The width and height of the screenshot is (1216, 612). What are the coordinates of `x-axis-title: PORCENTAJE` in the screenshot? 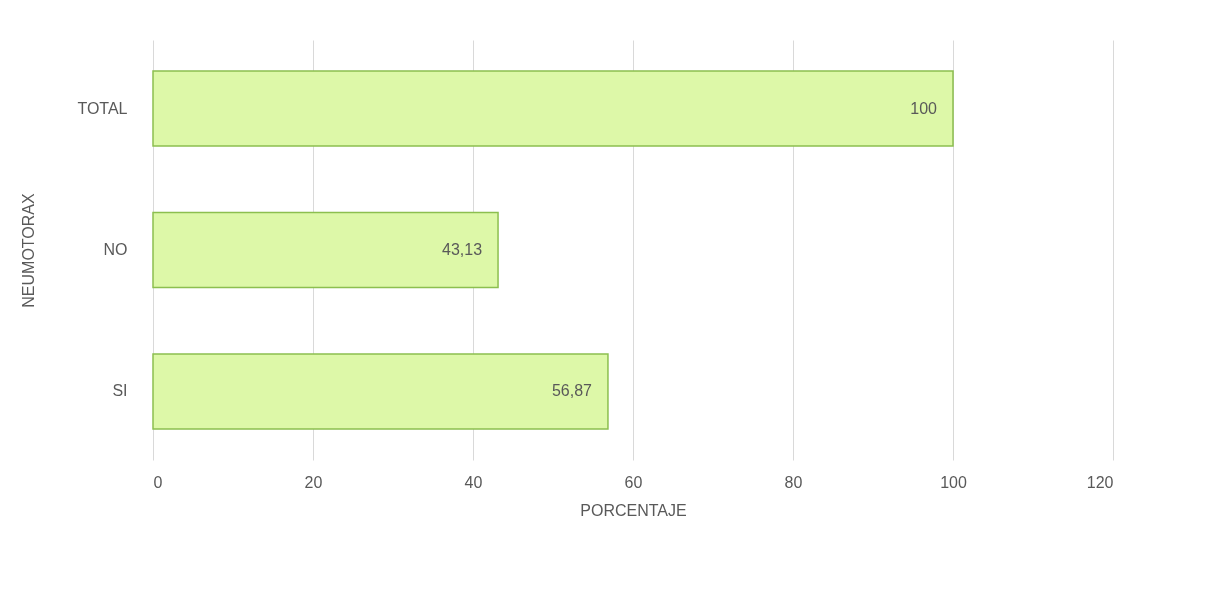 It's located at (633, 510).